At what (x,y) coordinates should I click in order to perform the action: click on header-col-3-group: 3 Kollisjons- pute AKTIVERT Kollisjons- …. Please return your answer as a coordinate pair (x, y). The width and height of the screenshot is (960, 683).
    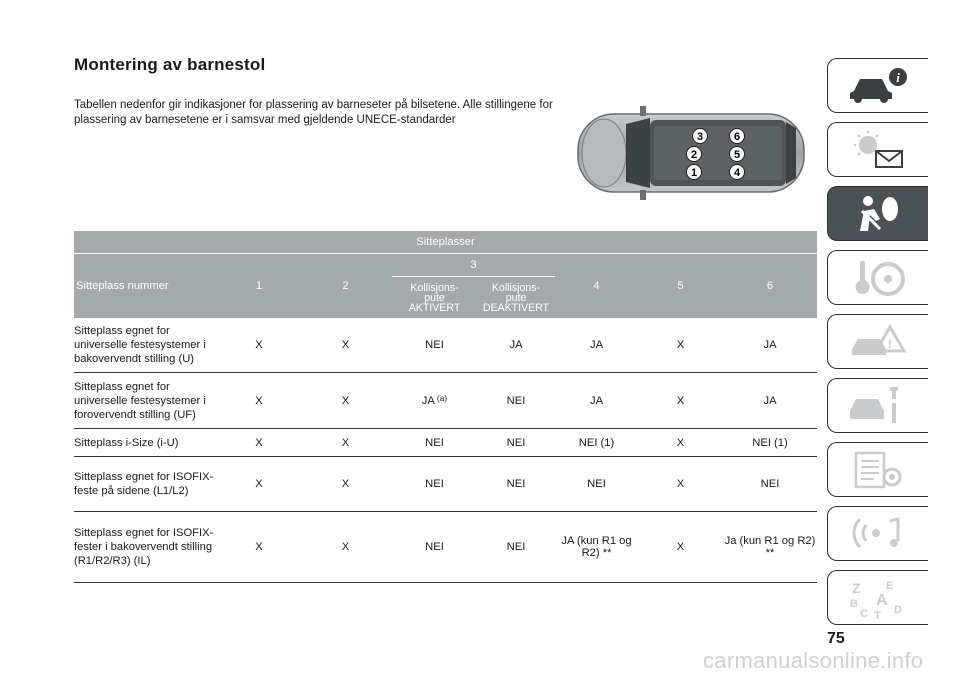
    Looking at the image, I should click on (473, 286).